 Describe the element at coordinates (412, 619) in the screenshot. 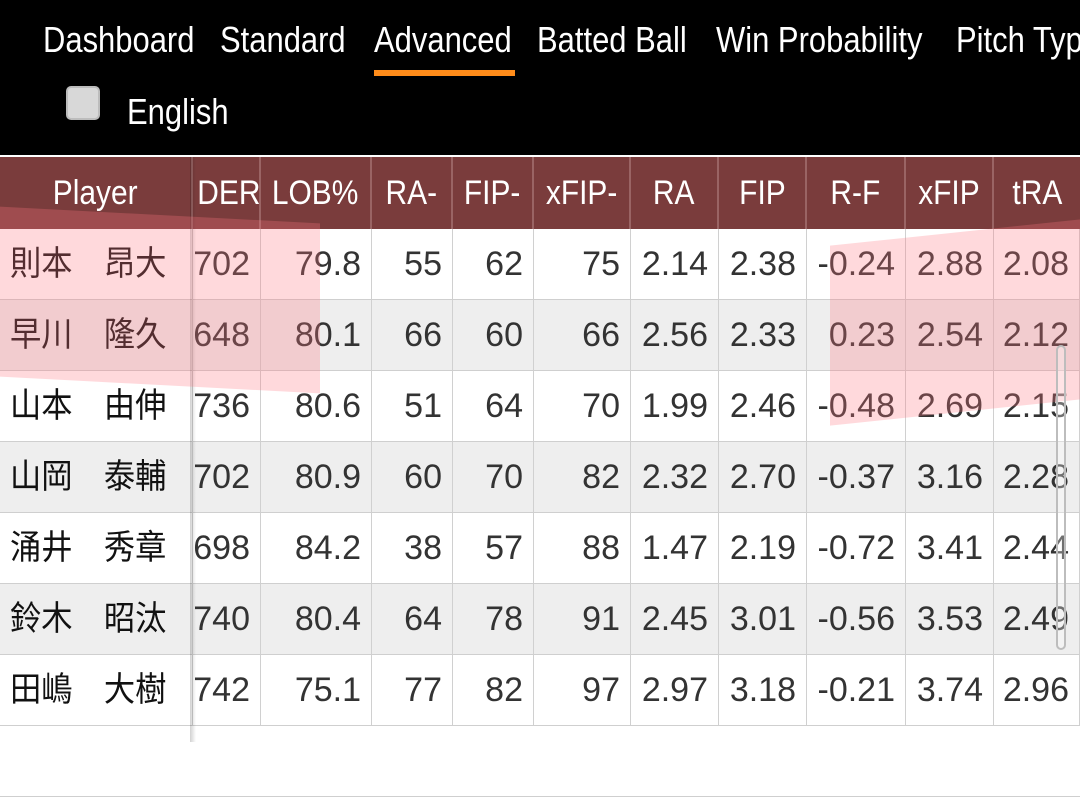

I see `cell-ra-minus: 64` at that location.